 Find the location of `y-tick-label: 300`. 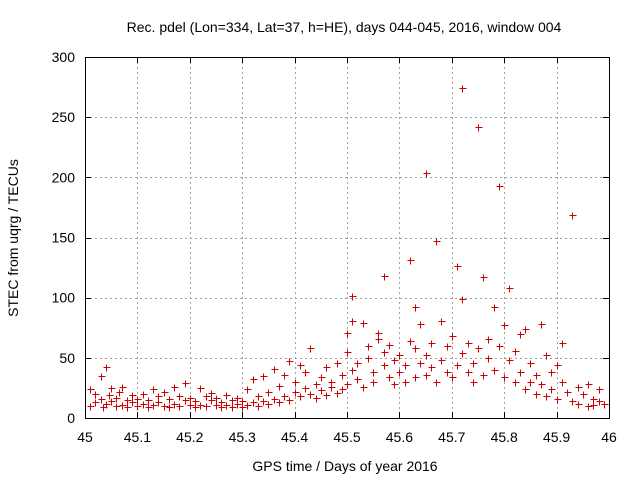

y-tick-label: 300 is located at coordinates (64, 57).